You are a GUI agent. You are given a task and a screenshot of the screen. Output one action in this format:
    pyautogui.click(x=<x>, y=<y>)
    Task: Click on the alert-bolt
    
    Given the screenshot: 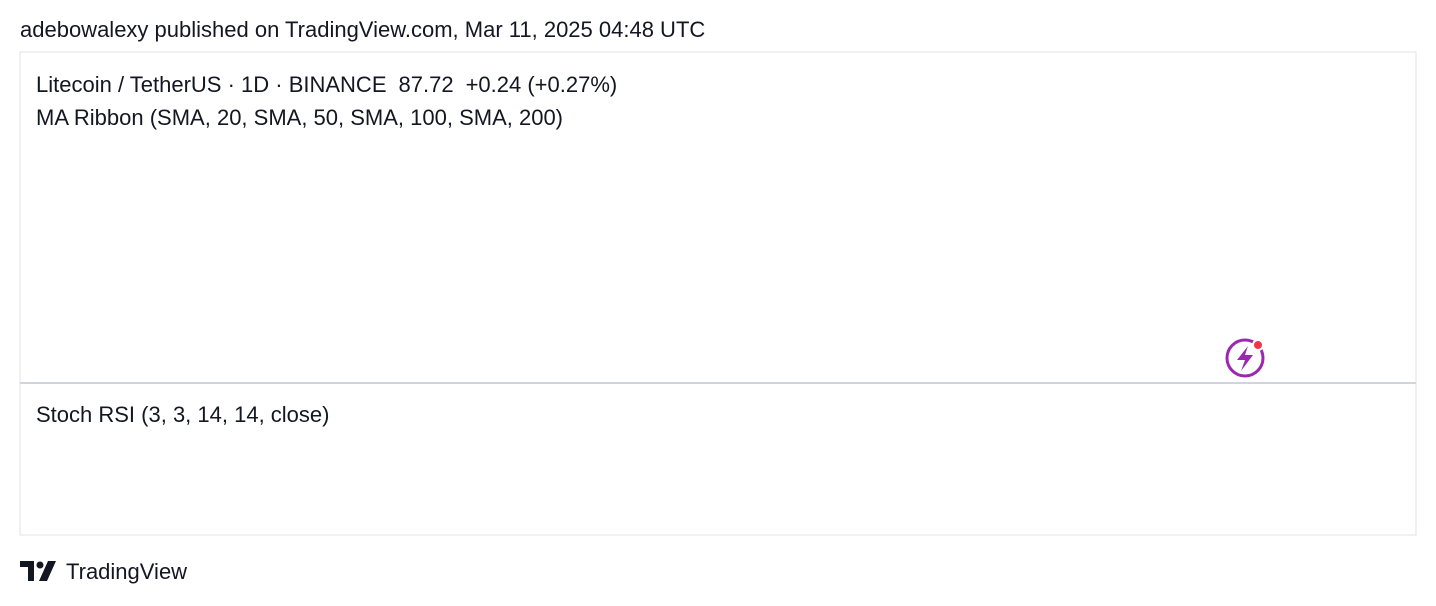 What is the action you would take?
    pyautogui.click(x=1245, y=358)
    